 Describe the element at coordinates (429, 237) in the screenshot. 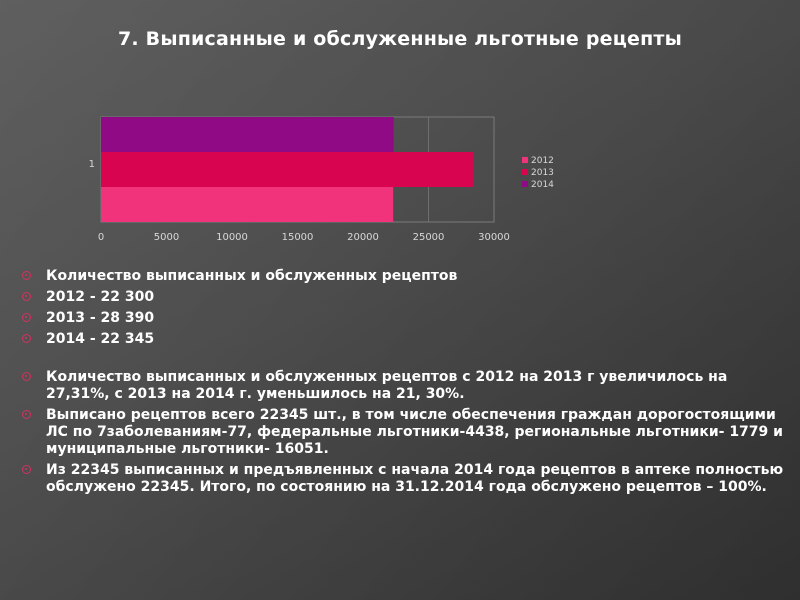

I see `x-tick-label: 25000` at that location.